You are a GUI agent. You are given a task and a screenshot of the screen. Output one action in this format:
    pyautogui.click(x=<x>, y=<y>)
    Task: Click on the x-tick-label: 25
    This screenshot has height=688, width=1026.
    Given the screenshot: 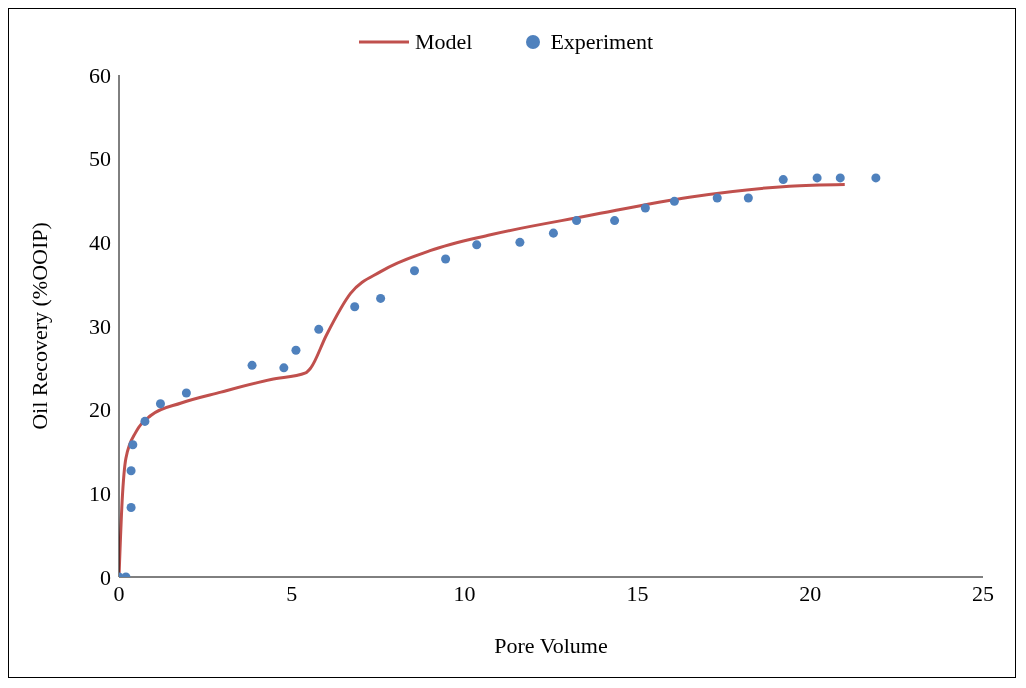 What is the action you would take?
    pyautogui.click(x=983, y=593)
    